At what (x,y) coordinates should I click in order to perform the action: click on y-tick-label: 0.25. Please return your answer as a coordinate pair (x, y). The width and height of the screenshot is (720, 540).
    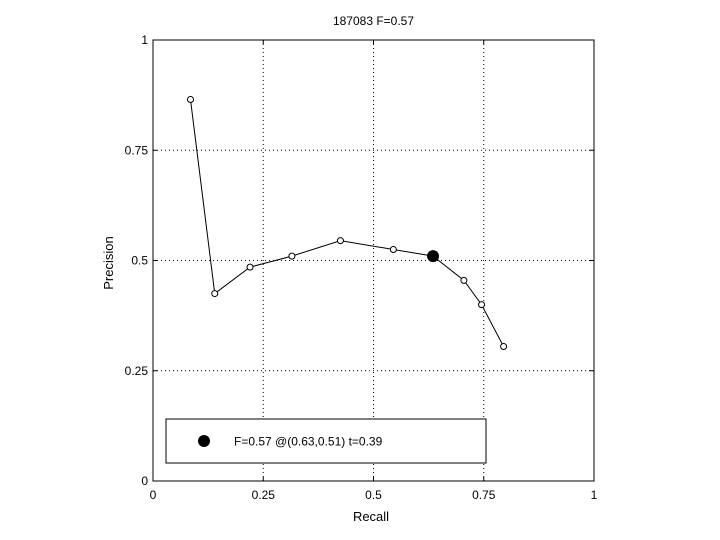
    Looking at the image, I should click on (137, 371).